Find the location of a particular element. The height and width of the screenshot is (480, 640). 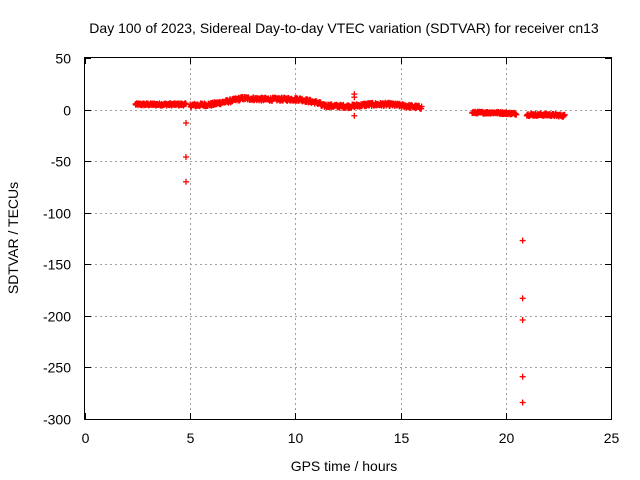

y-tick-labels: 50 0 -50 -100 -150 -200 -250 -300 is located at coordinates (57, 239).